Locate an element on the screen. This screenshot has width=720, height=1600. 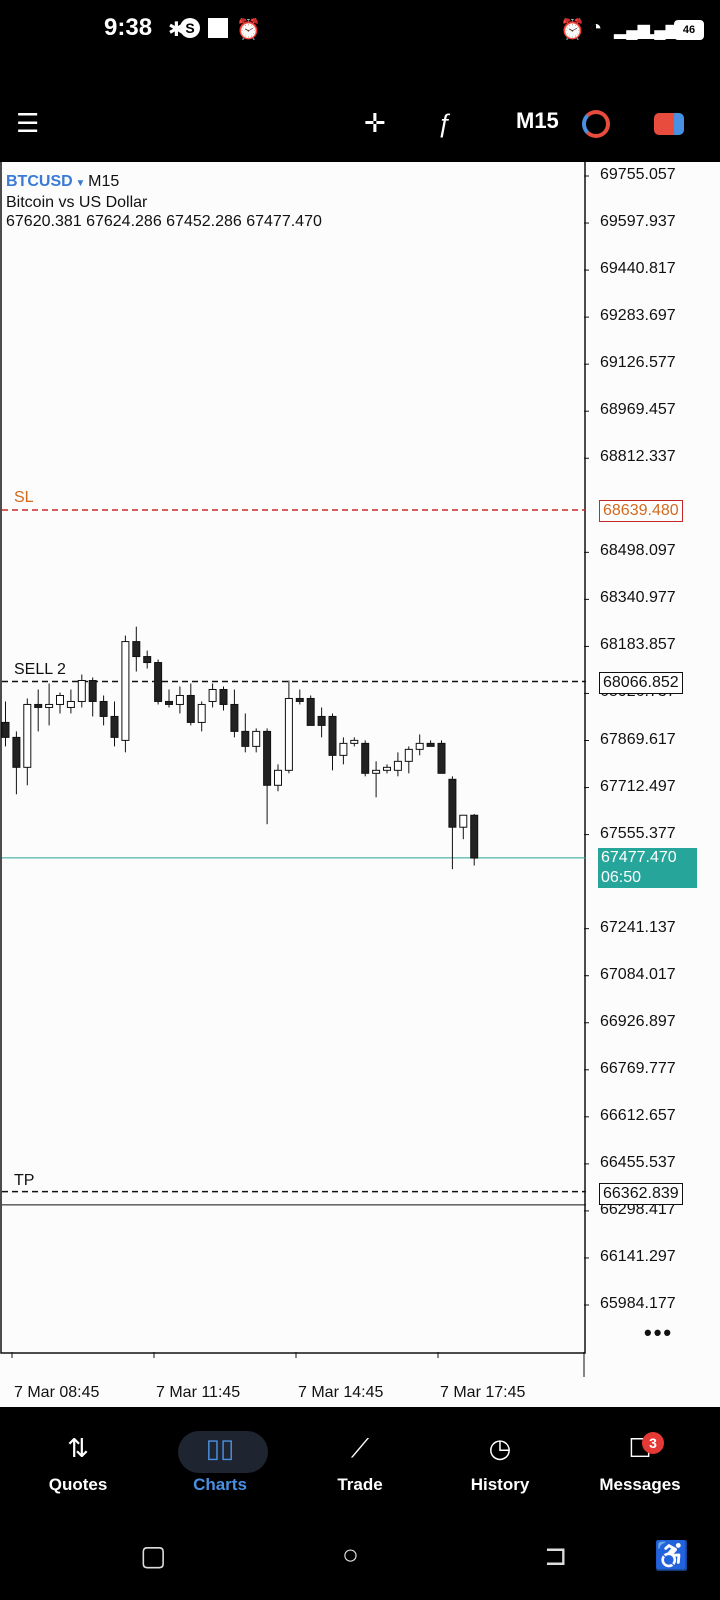
alarm-icon-right: ⏰ is located at coordinates (572, 30).